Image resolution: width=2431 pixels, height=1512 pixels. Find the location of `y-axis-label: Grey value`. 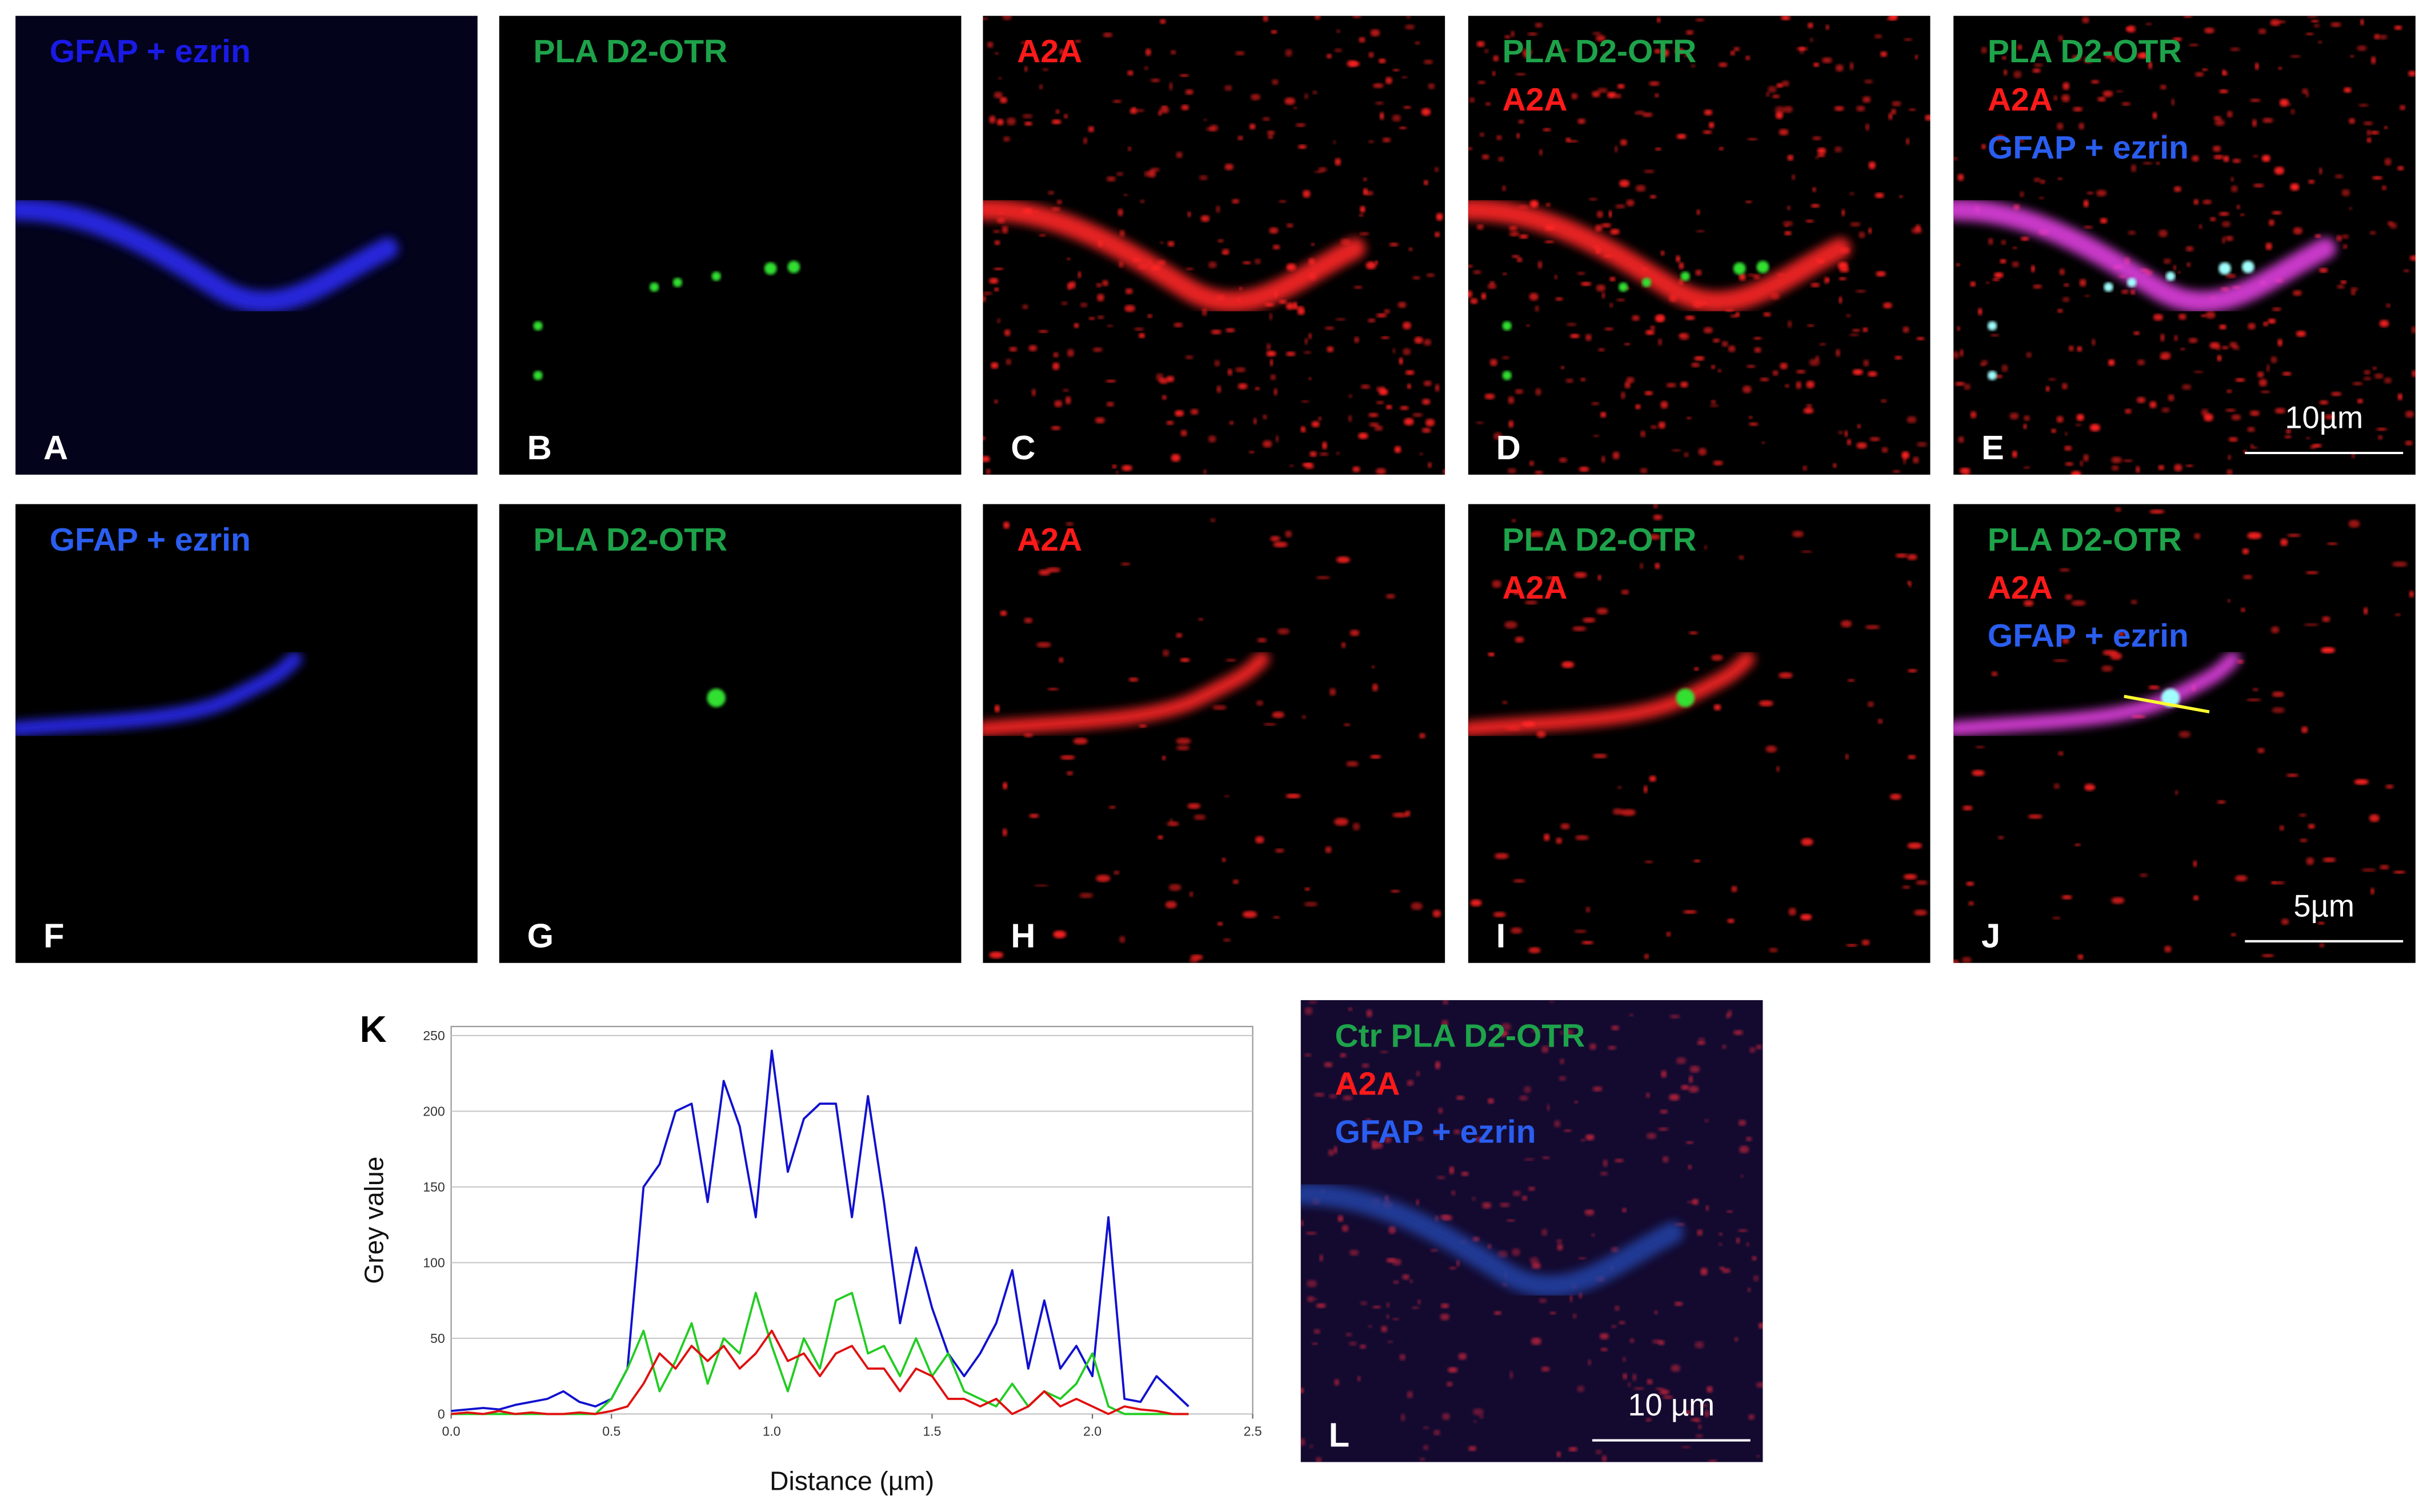

y-axis-label: Grey value is located at coordinates (374, 1221).